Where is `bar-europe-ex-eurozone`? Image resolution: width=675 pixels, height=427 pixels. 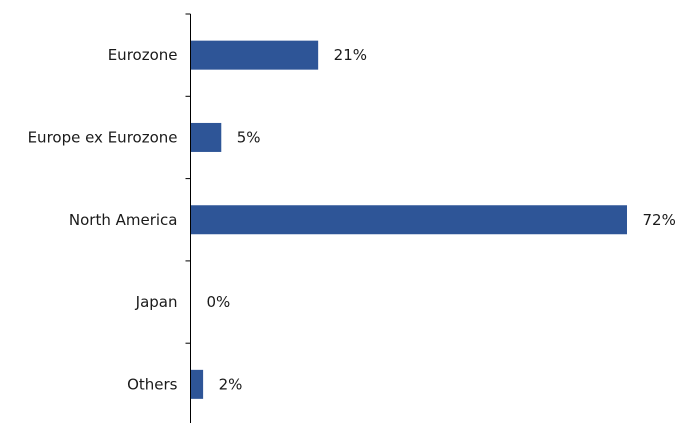
bar-europe-ex-eurozone is located at coordinates (206, 137).